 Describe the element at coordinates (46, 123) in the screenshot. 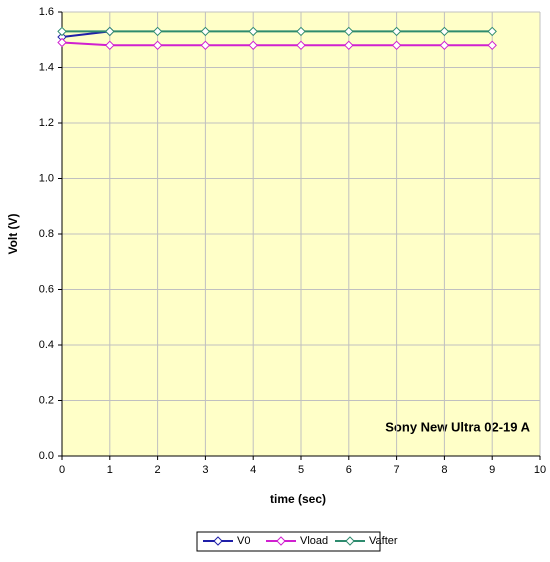

I see `y-tick-label: 1.2` at that location.